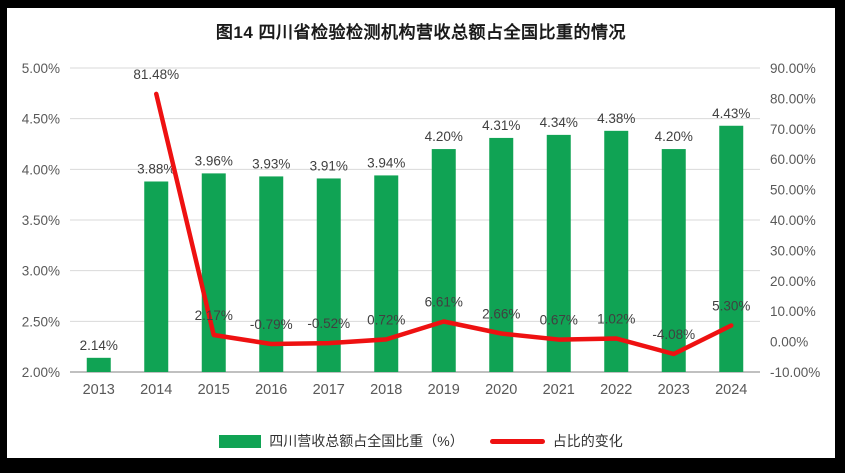 Image resolution: width=845 pixels, height=473 pixels. What do you see at coordinates (793, 311) in the screenshot?
I see `right-axis-tick-label: 10.00%` at bounding box center [793, 311].